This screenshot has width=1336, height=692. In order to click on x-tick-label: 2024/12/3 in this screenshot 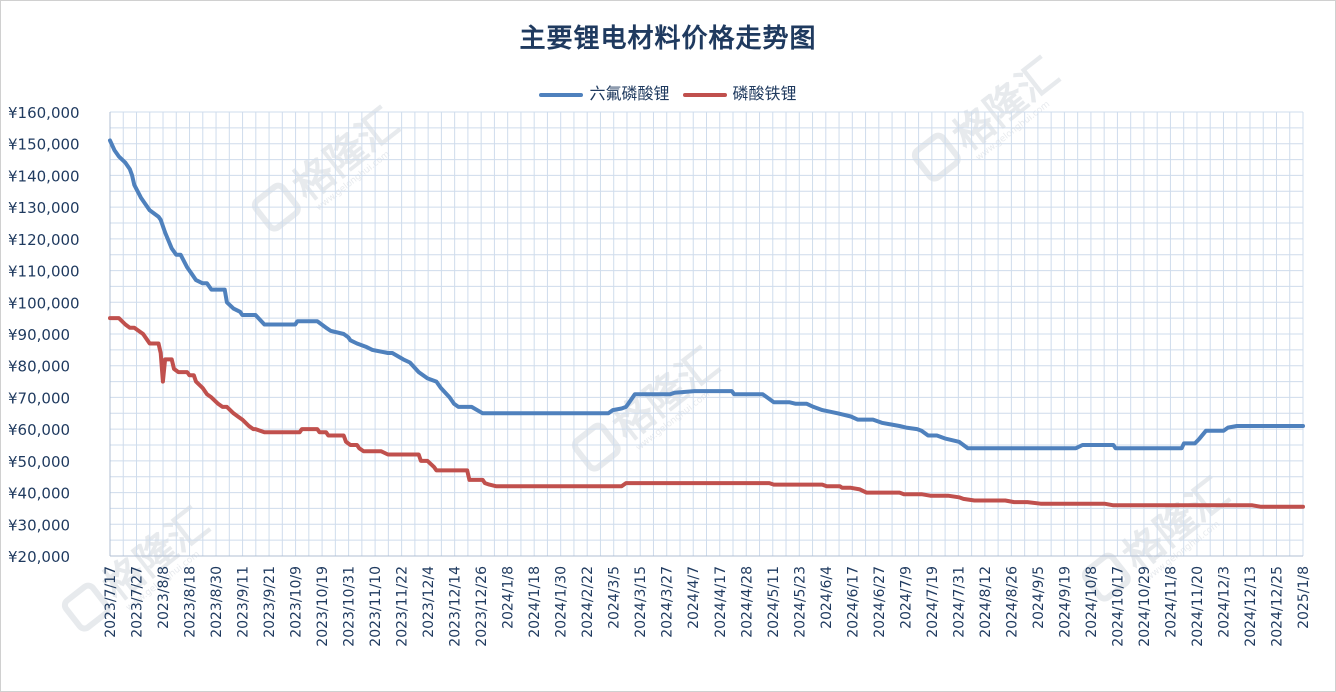, I will do `click(1224, 602)`.